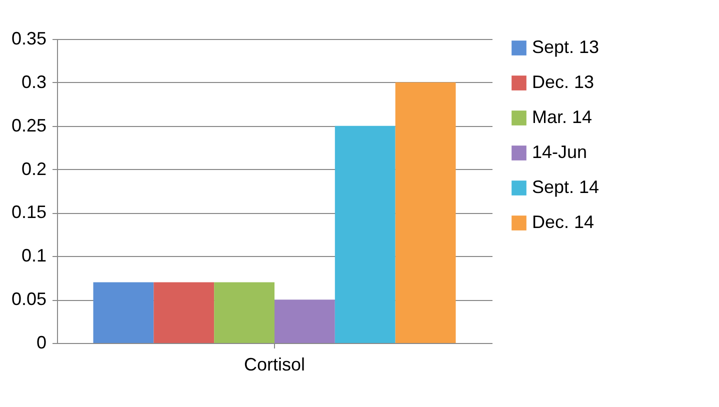 The image size is (719, 407). Describe the element at coordinates (28, 212) in the screenshot. I see `y-tick-label: 0.15` at that location.